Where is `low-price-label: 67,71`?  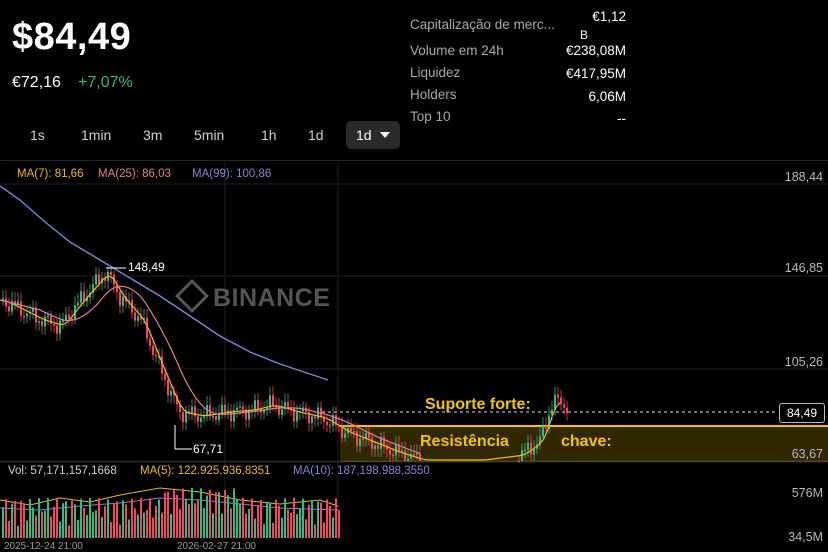
low-price-label: 67,71 is located at coordinates (208, 449).